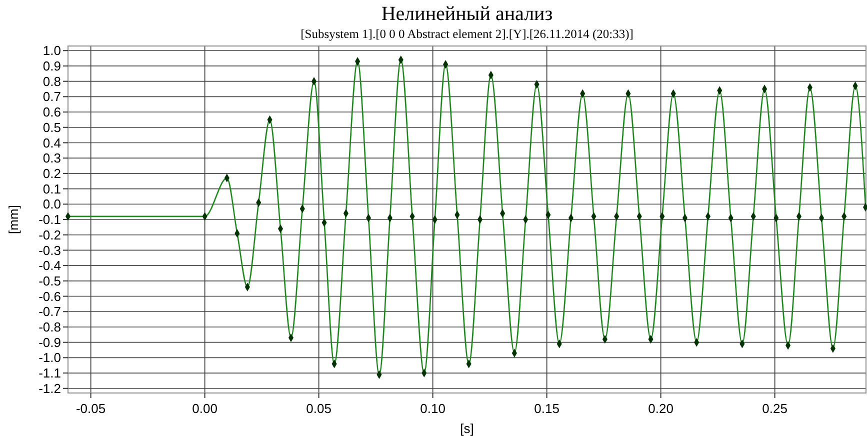 This screenshot has height=439, width=867. I want to click on y-tick-label: -0.1, so click(49, 220).